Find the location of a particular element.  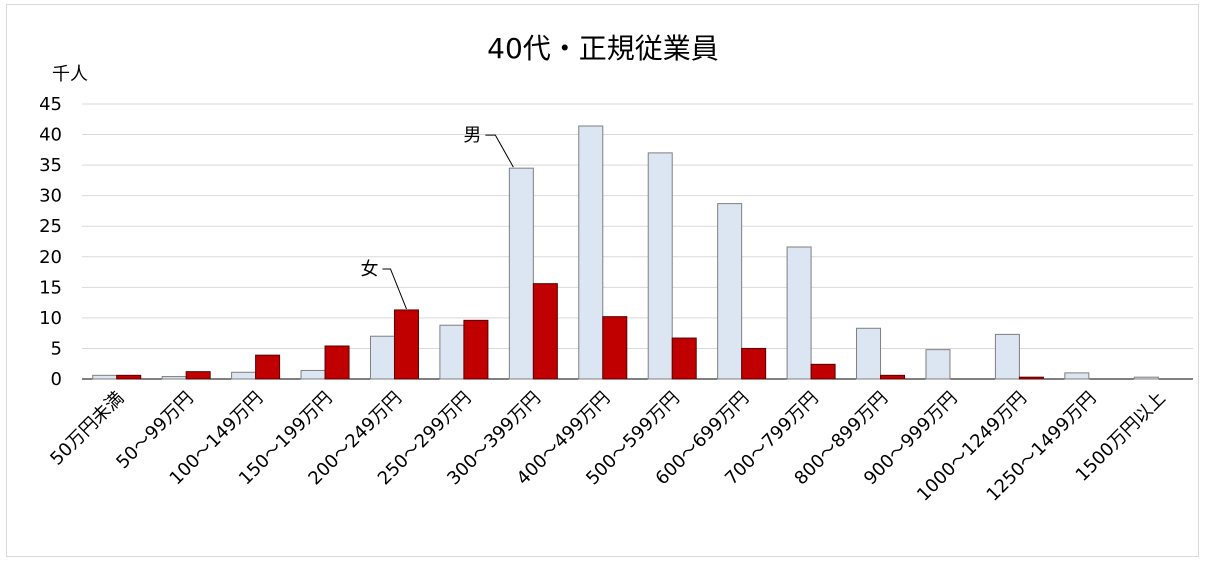

y-tick-label: 45 is located at coordinates (50, 104).